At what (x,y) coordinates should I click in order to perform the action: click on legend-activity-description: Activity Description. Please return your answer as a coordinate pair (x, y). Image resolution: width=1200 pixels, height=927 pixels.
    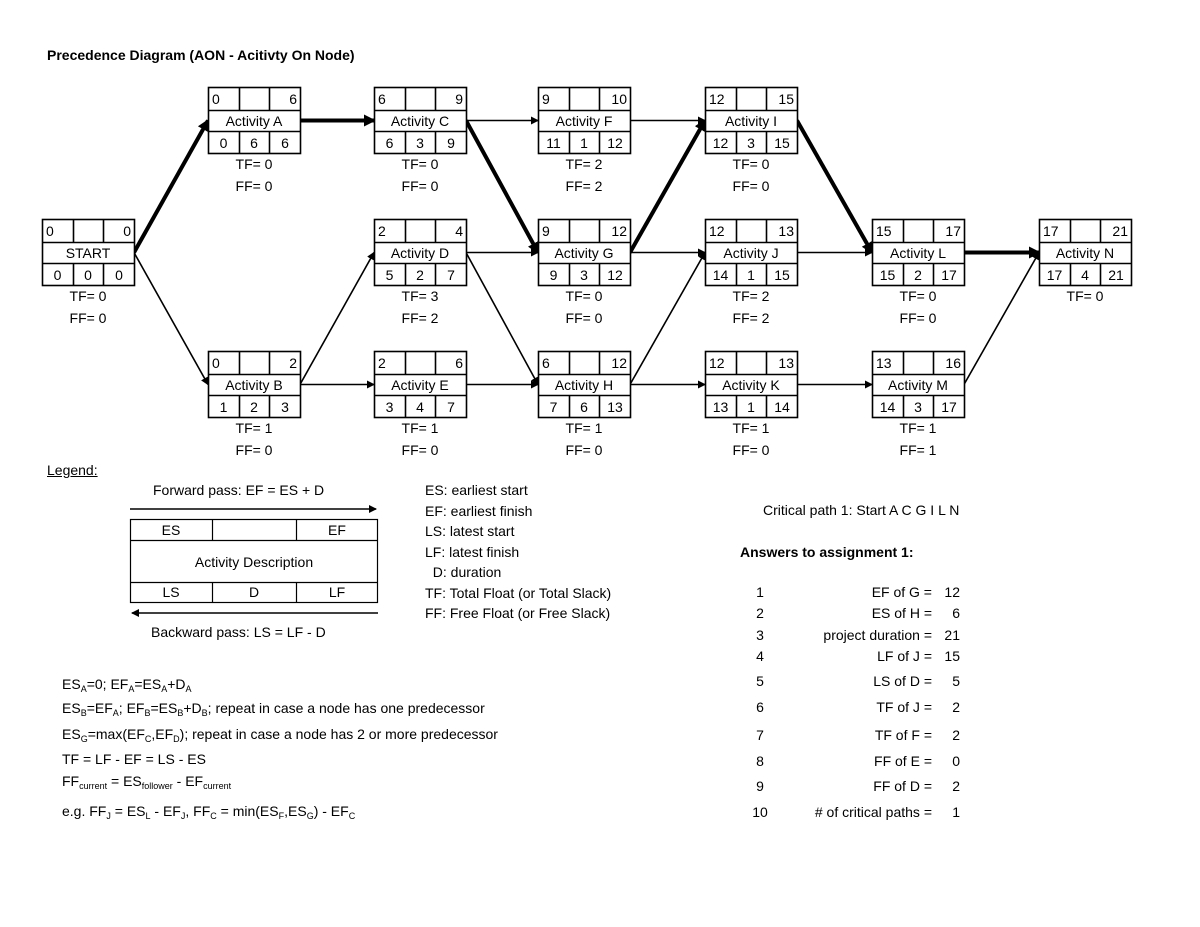
    Looking at the image, I should click on (254, 562).